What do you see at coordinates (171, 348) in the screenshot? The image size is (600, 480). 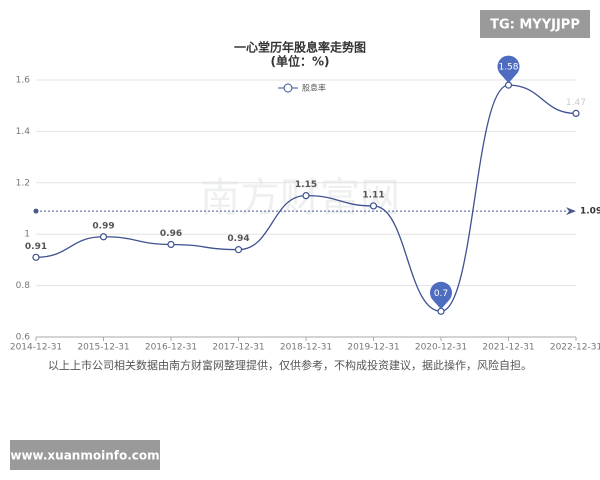 I see `x-tick-label: 2016-12-31` at bounding box center [171, 348].